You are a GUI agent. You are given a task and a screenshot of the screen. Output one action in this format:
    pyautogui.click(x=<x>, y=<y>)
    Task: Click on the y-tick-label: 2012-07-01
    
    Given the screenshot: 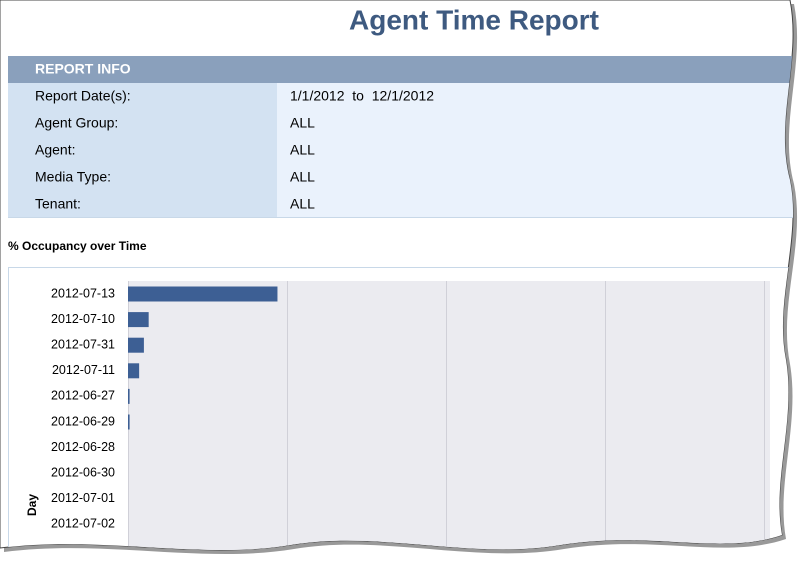 What is the action you would take?
    pyautogui.click(x=83, y=498)
    